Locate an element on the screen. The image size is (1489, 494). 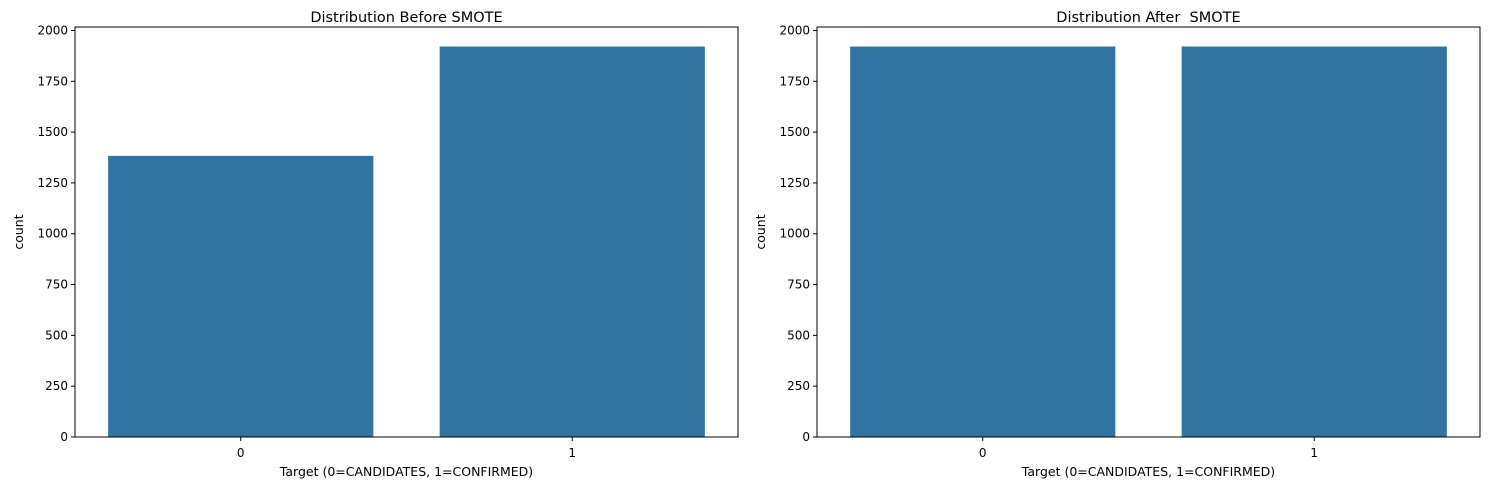
chart-1-ytick-label: 1750 is located at coordinates (794, 81).